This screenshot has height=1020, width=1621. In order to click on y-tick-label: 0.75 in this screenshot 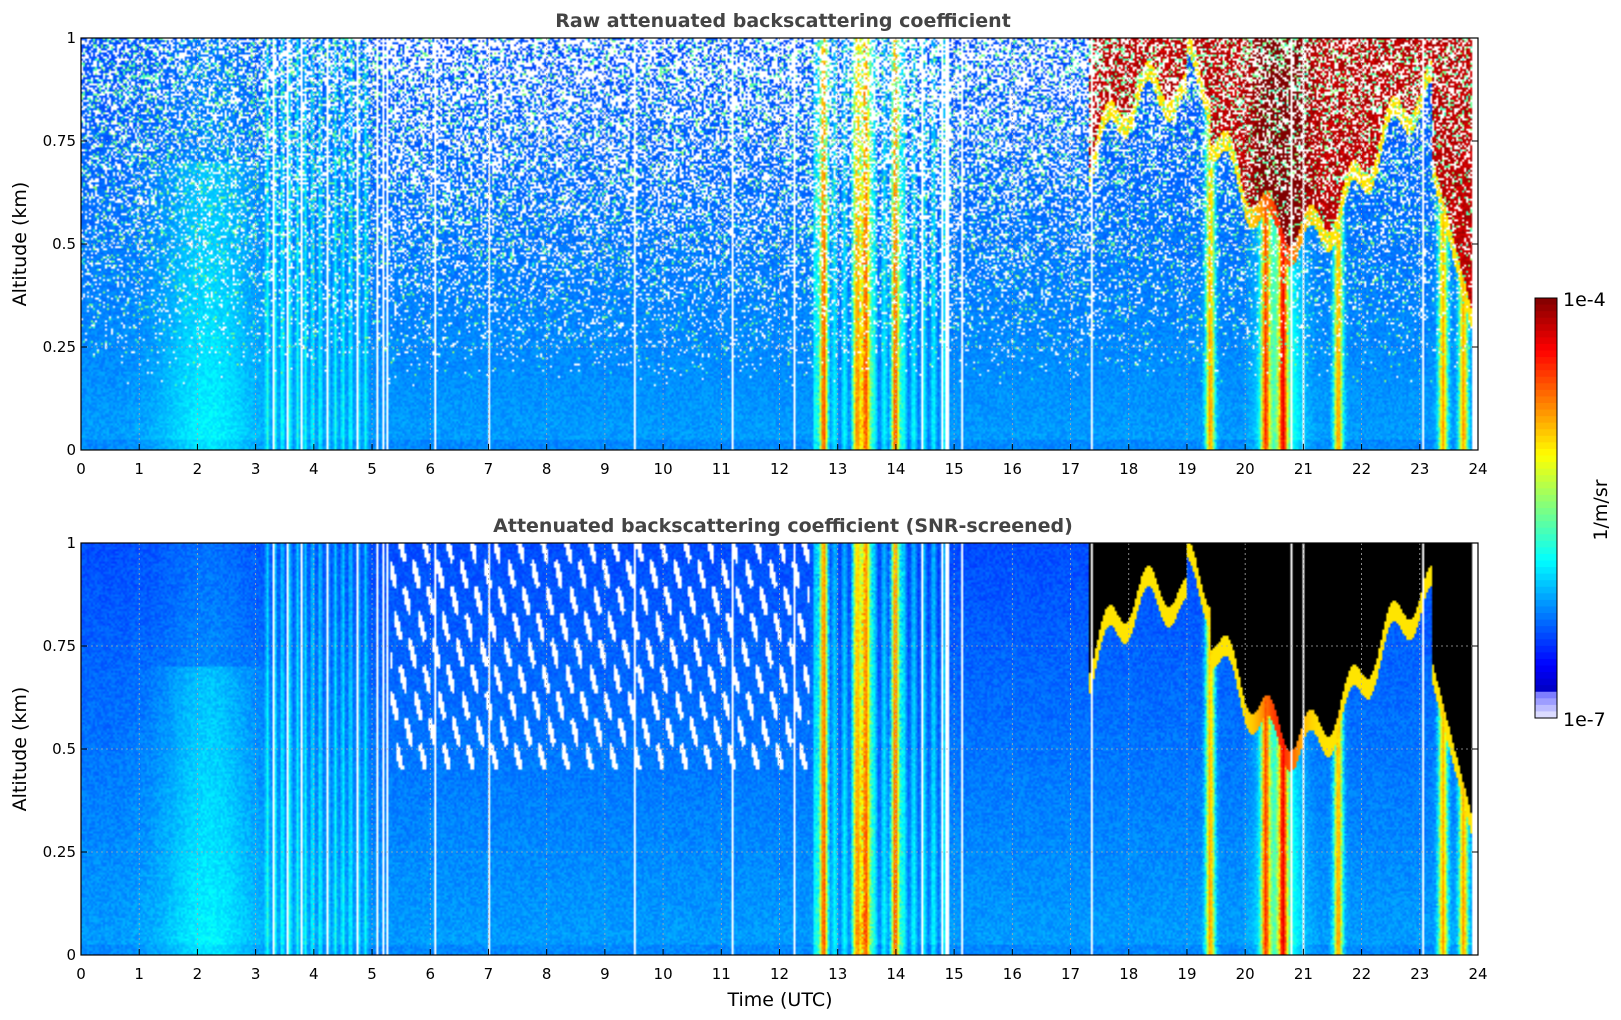, I will do `click(59, 646)`.